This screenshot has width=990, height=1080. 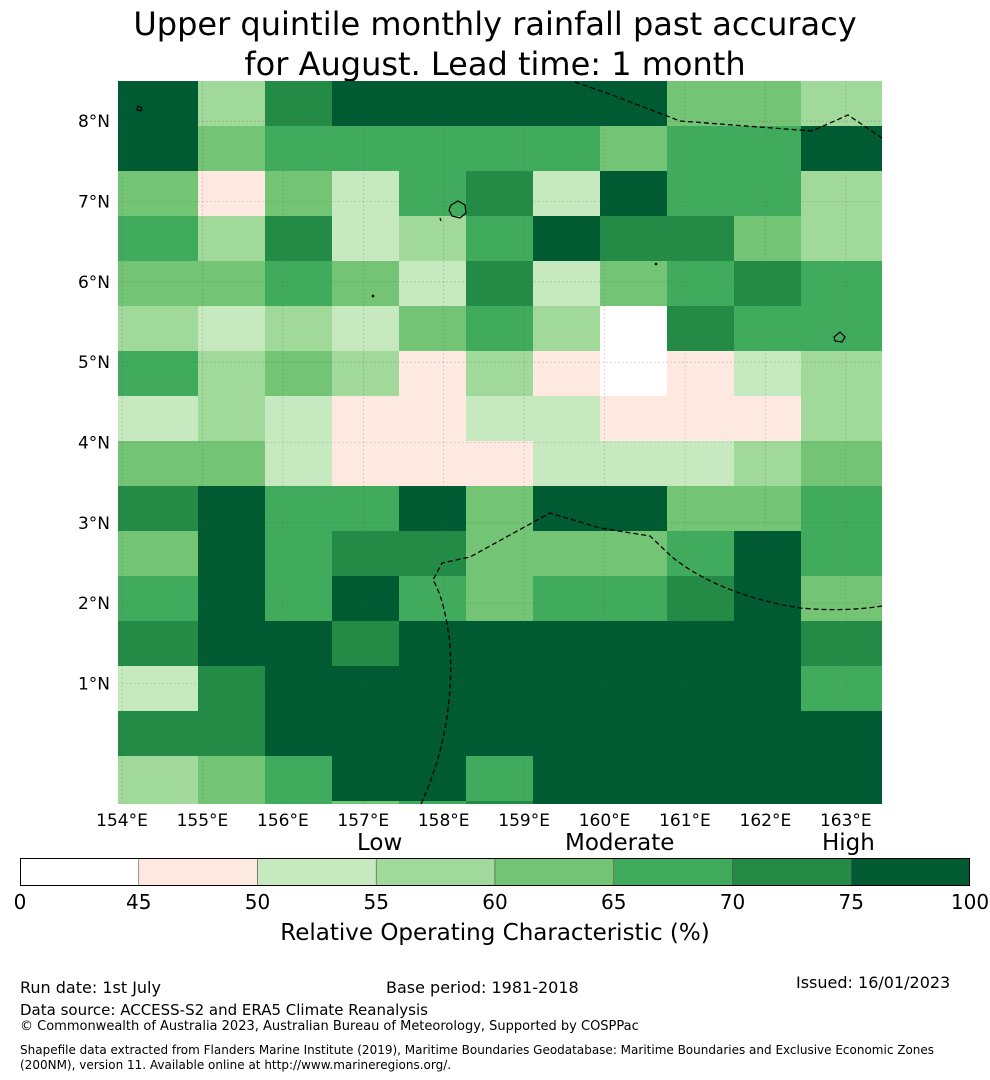 I want to click on colorbar-tick-label: 60, so click(x=495, y=902).